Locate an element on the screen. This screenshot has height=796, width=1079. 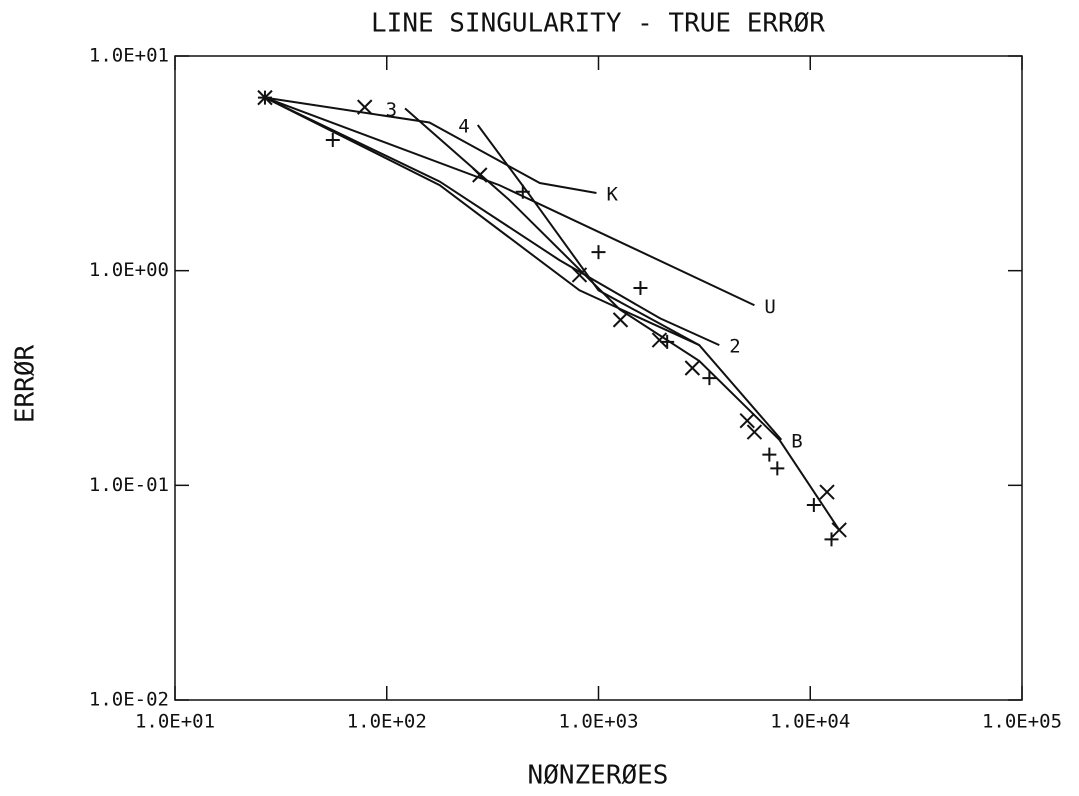
y-tick-label: 1.0E-01 is located at coordinates (129, 485).